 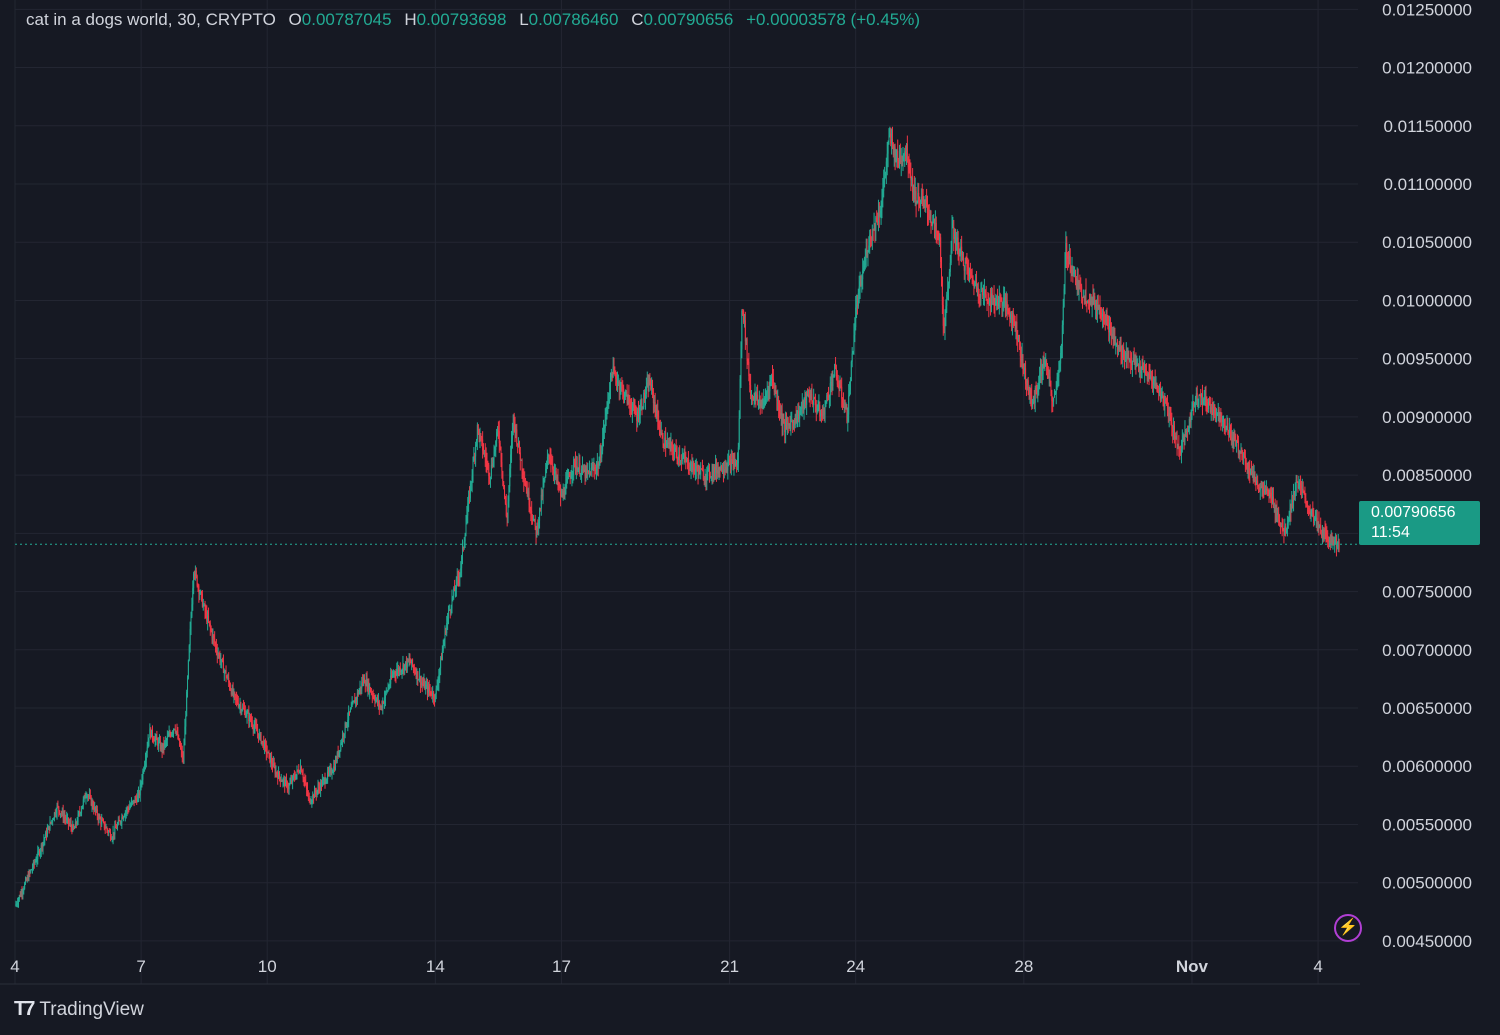 What do you see at coordinates (1427, 242) in the screenshot?
I see `y-tick-label: 0.01050000` at bounding box center [1427, 242].